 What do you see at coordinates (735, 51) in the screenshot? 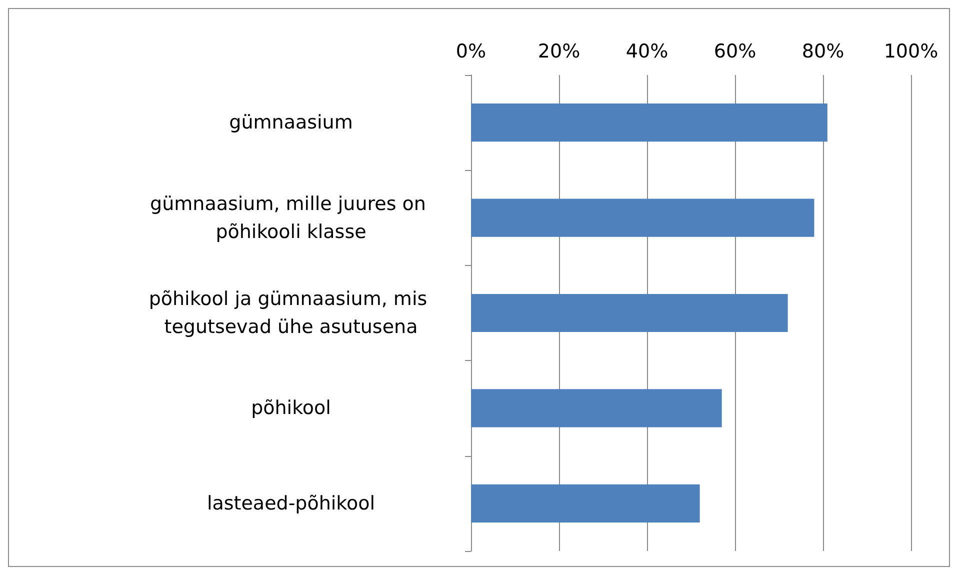
I see `x-tick-label: 60%` at bounding box center [735, 51].